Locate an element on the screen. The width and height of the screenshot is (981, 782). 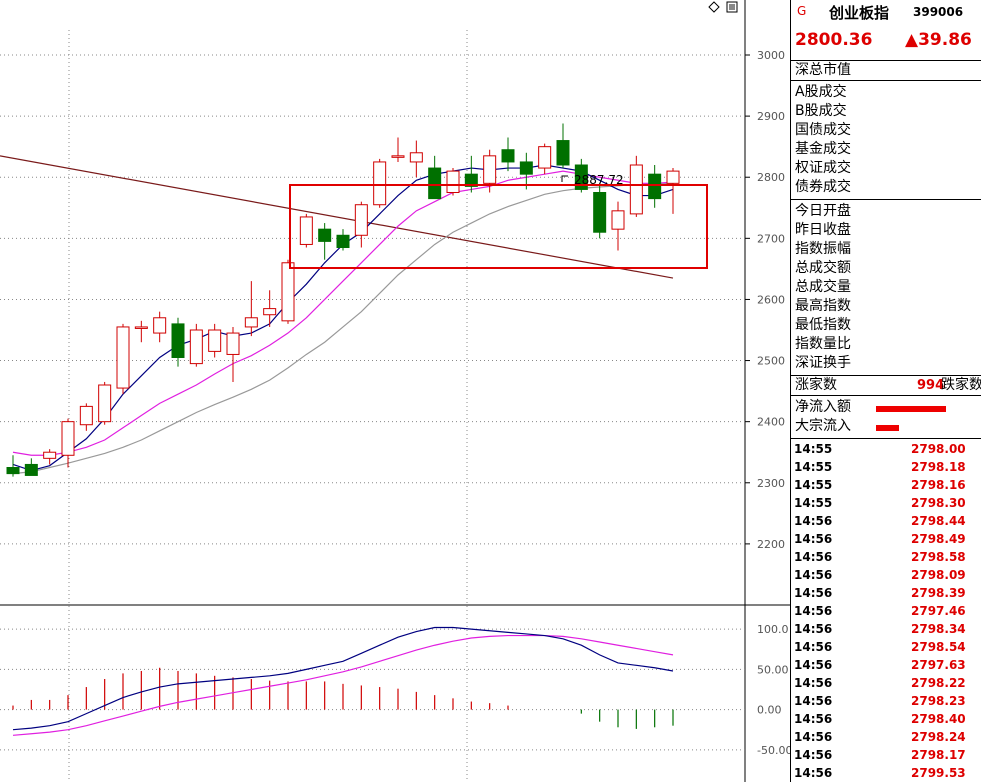
tick-row: 14:56 2798.58 is located at coordinates (886, 557).